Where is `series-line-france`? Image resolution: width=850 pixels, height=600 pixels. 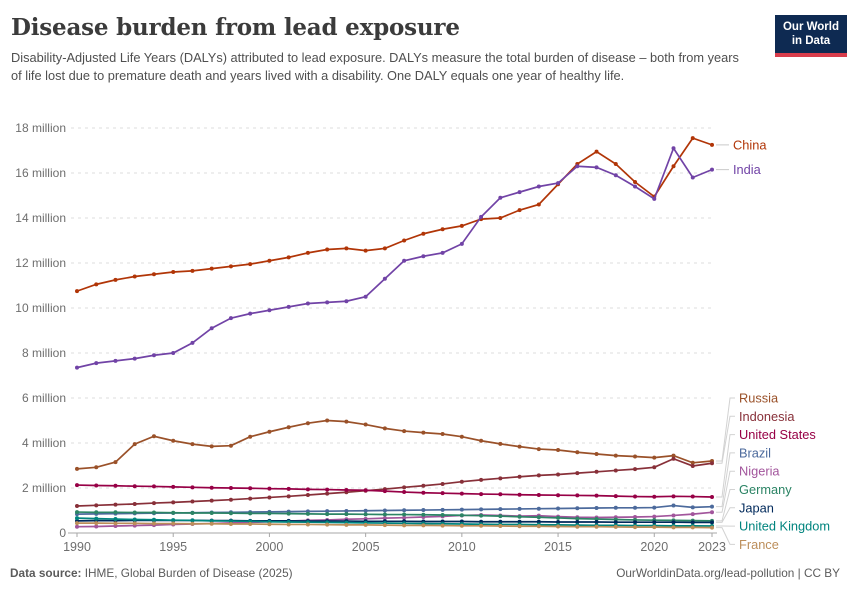
series-line-france is located at coordinates (395, 525).